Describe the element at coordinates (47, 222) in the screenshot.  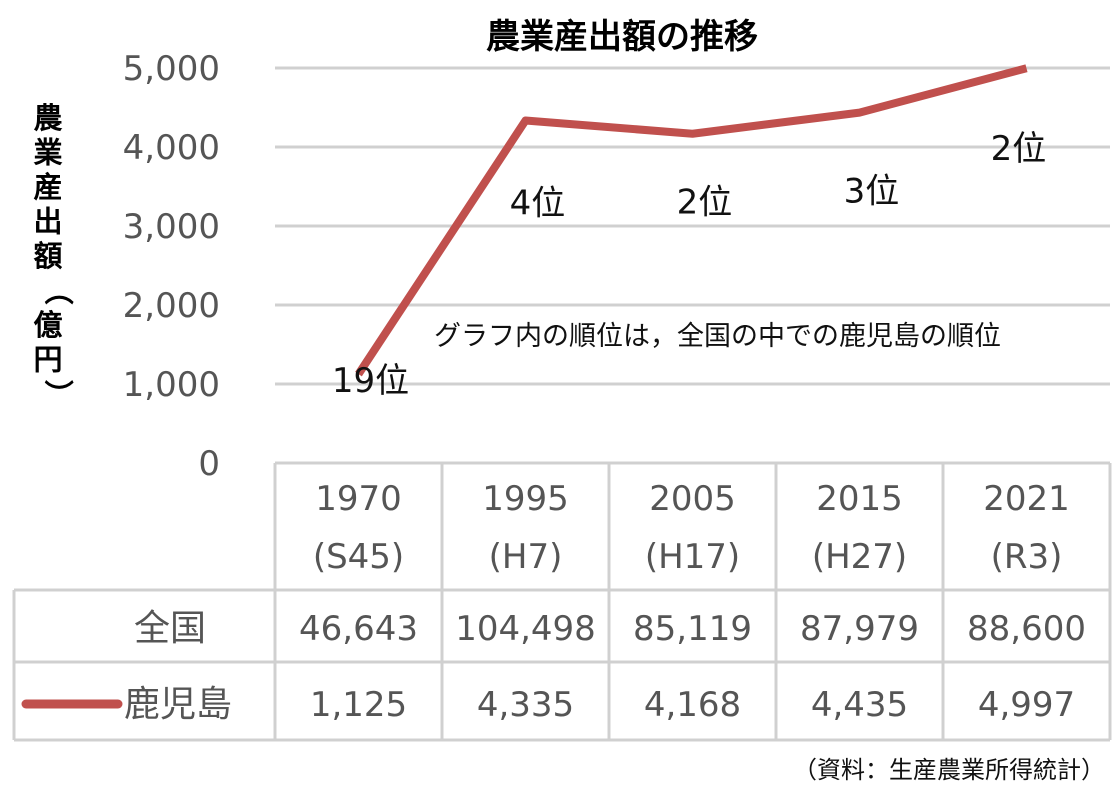
I see `y-axis-label-char: 出` at that location.